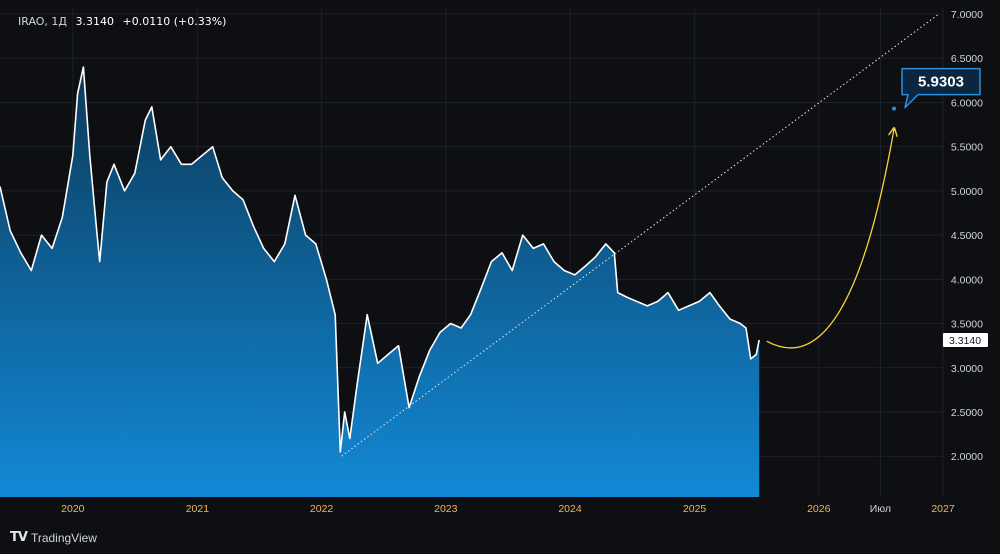 The height and width of the screenshot is (554, 1000). I want to click on forecast-arrow-curve, so click(830, 239).